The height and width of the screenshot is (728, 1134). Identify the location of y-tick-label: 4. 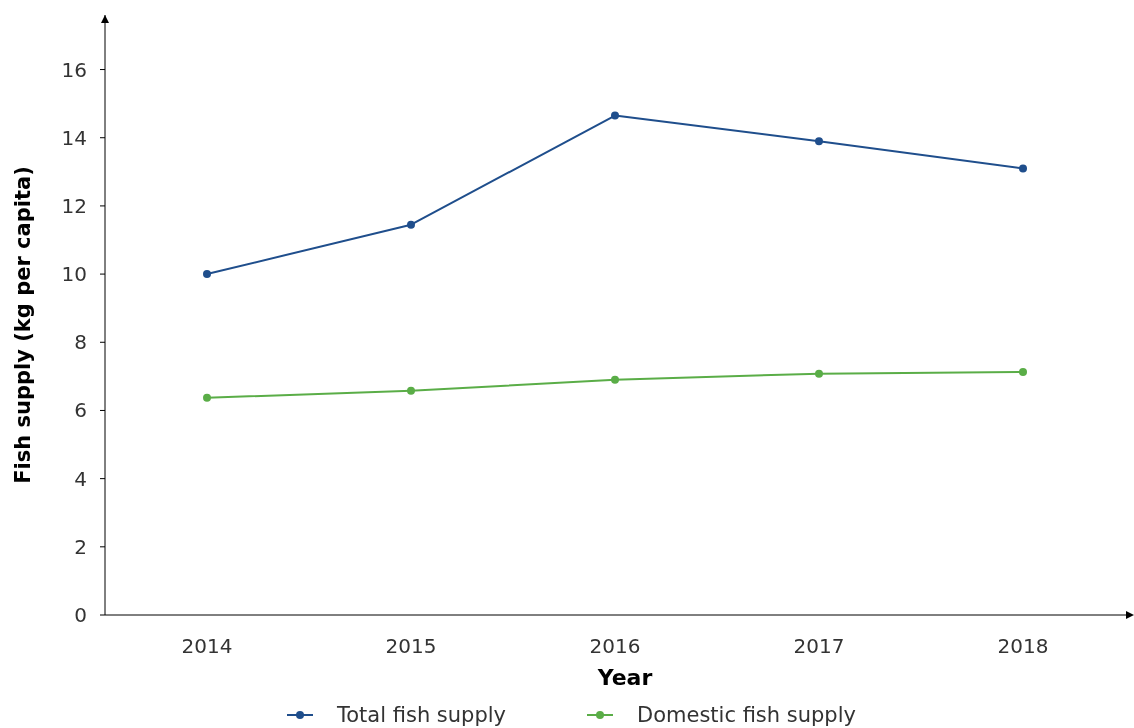
(80, 478).